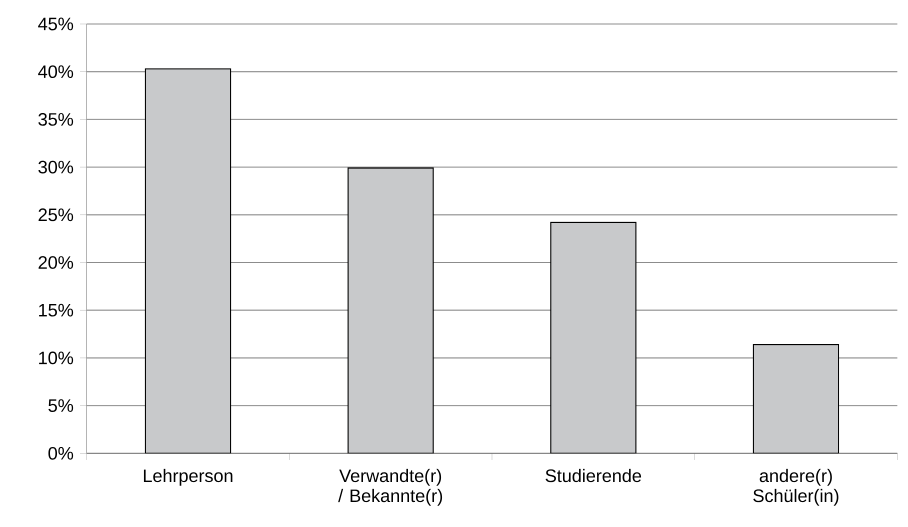 This screenshot has width=908, height=527. Describe the element at coordinates (188, 477) in the screenshot. I see `x-tick-label: Lehrperson` at that location.